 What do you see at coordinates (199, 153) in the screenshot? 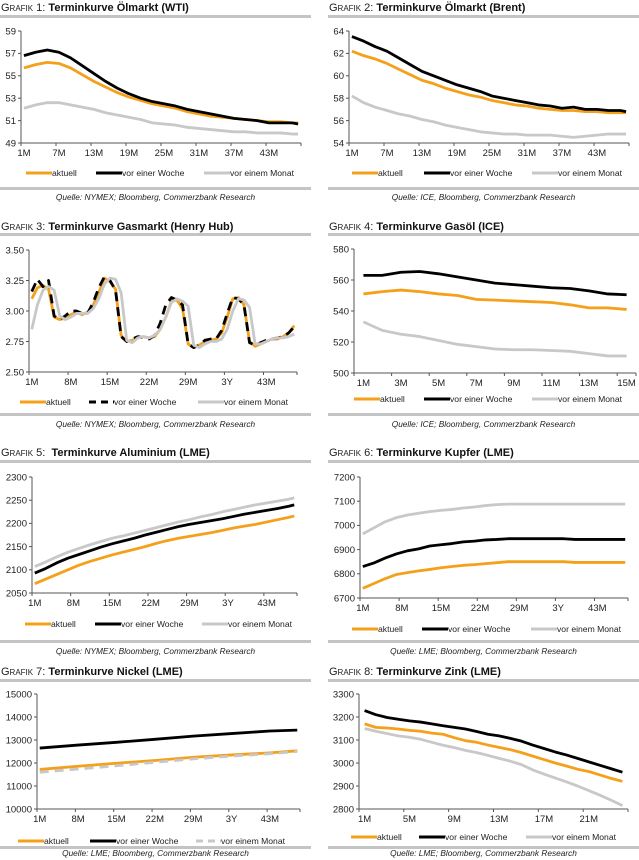
I see `x-tick-label: 31M` at bounding box center [199, 153].